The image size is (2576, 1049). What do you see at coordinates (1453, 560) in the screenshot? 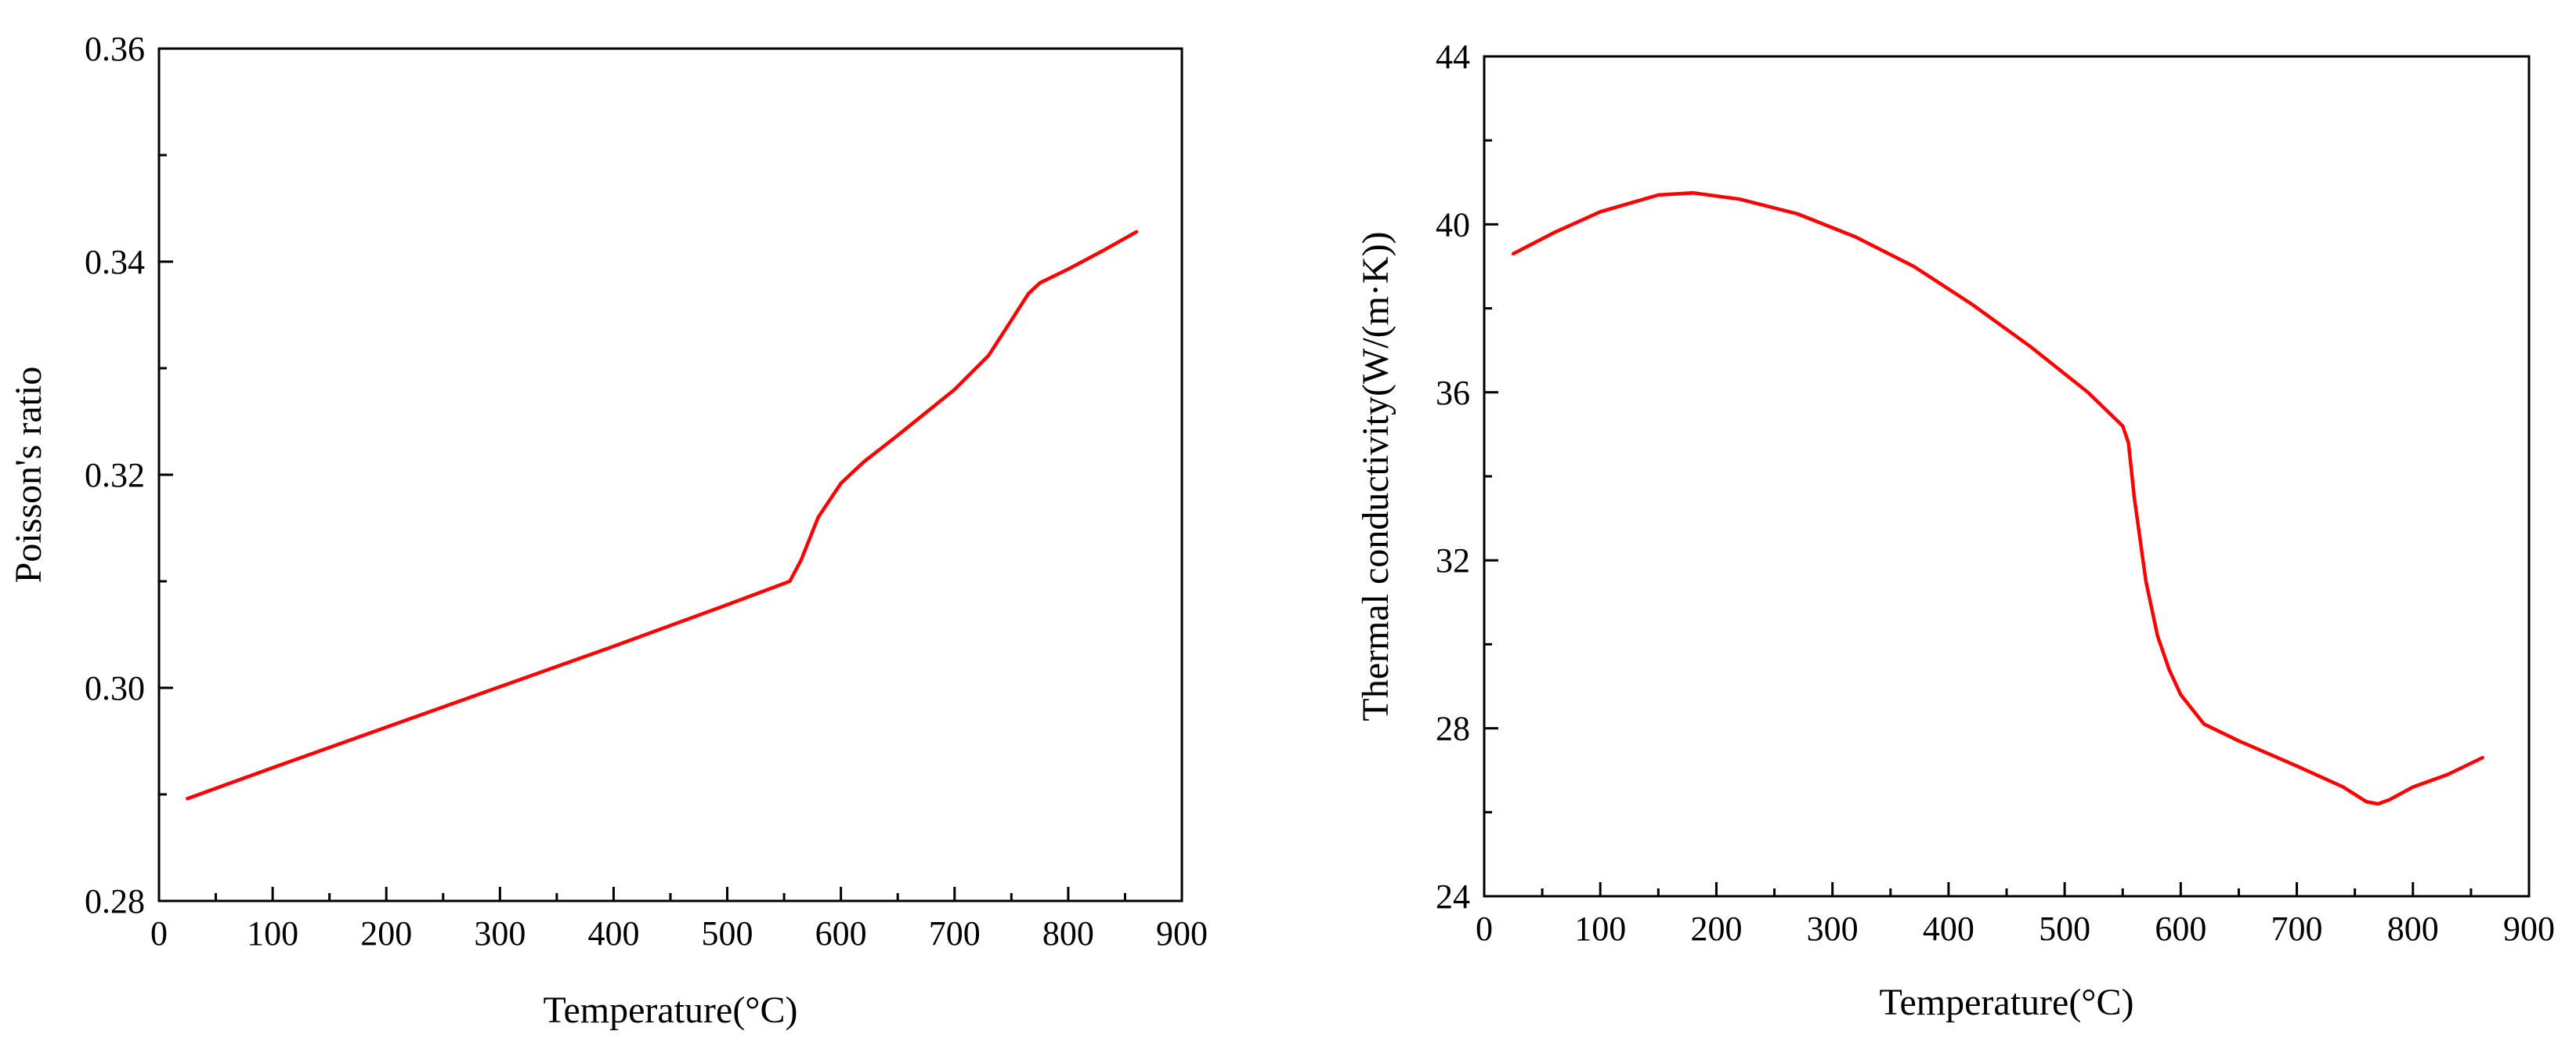
I see `y-tick-label: 32` at bounding box center [1453, 560].